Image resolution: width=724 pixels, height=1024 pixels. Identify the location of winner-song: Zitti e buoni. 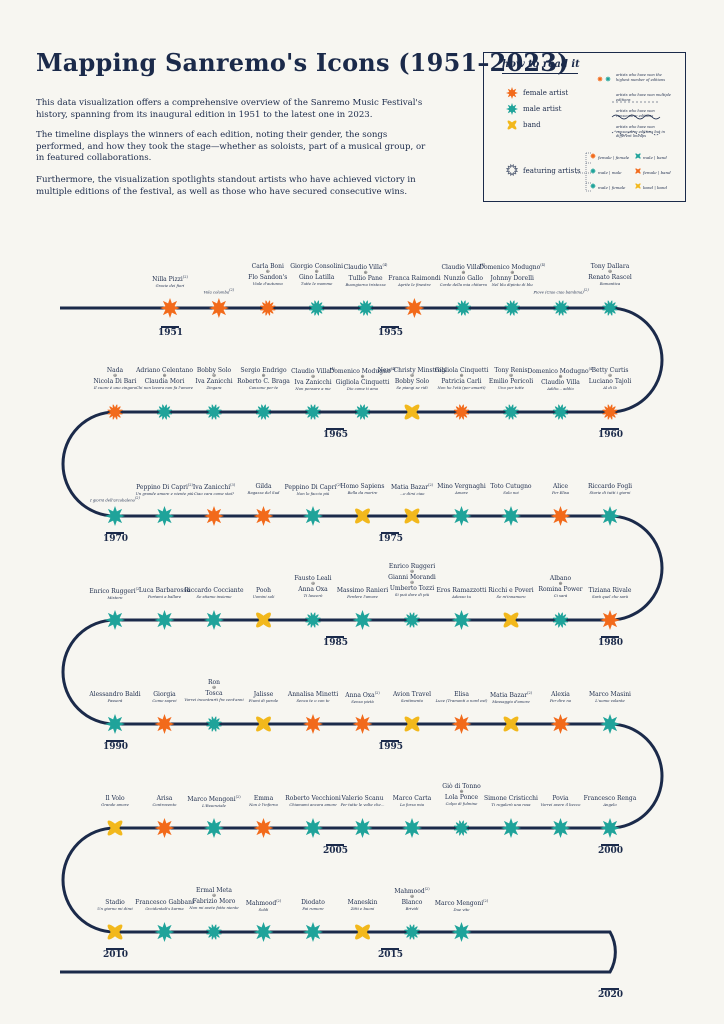
(362, 908).